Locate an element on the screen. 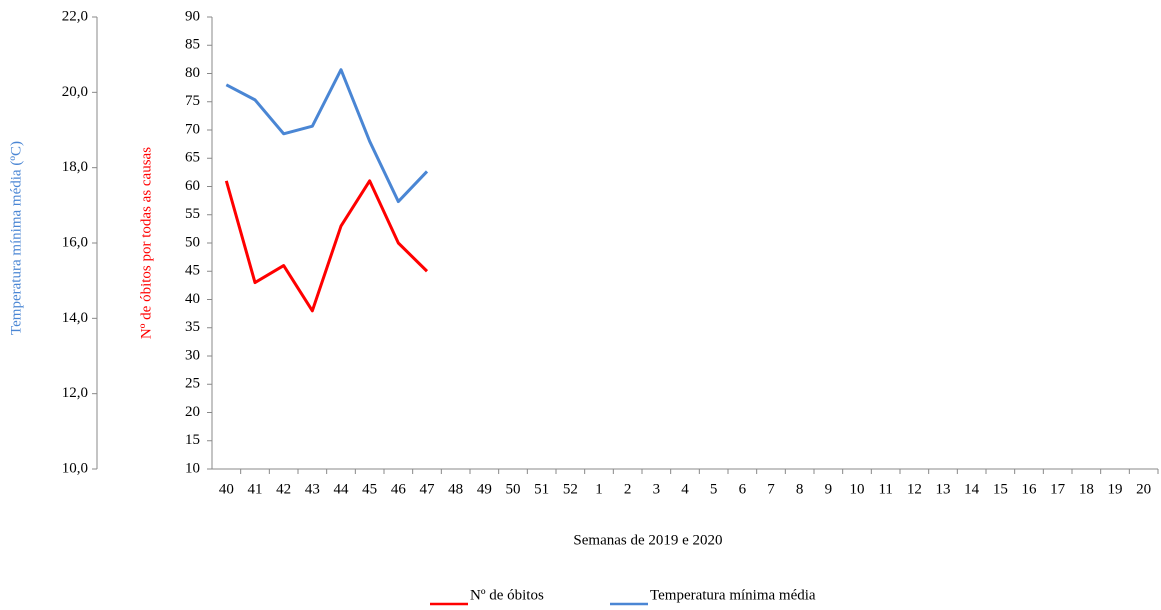  x-tick-label: 15 is located at coordinates (1000, 489).